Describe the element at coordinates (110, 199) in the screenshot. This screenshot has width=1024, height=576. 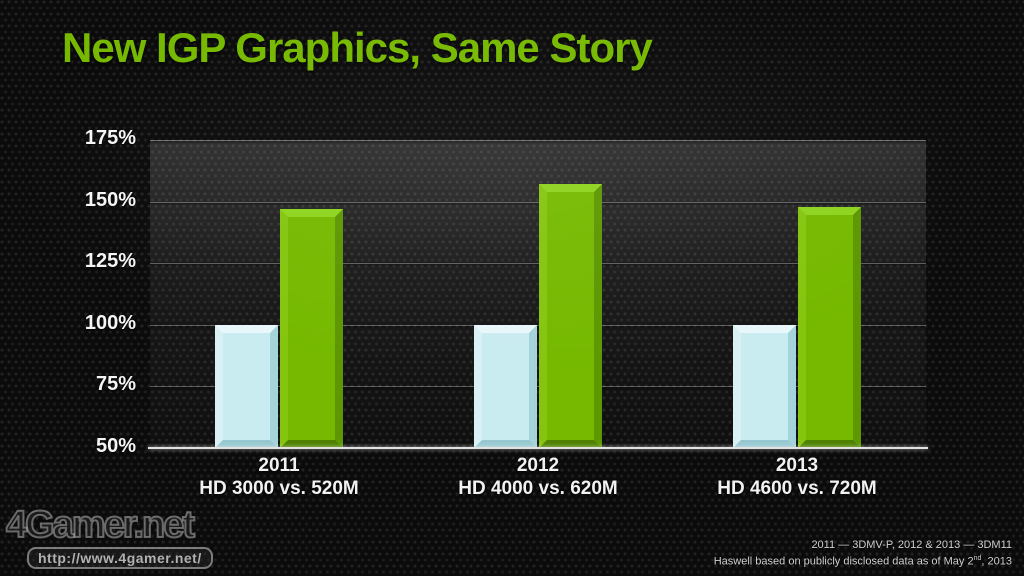
I see `y-tick-label-150: 150%` at that location.